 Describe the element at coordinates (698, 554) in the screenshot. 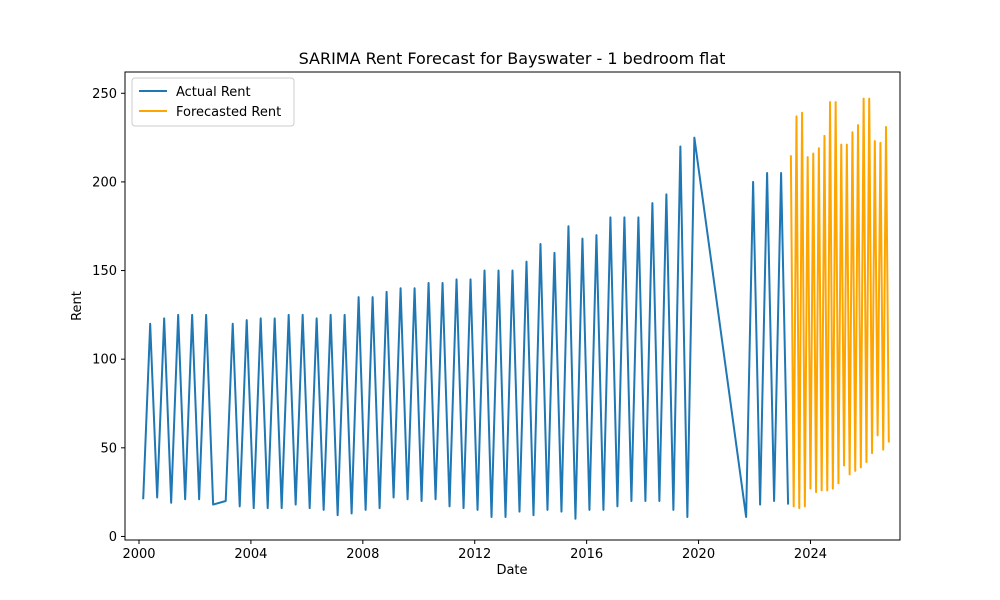

I see `x-tick-label: 2020` at that location.